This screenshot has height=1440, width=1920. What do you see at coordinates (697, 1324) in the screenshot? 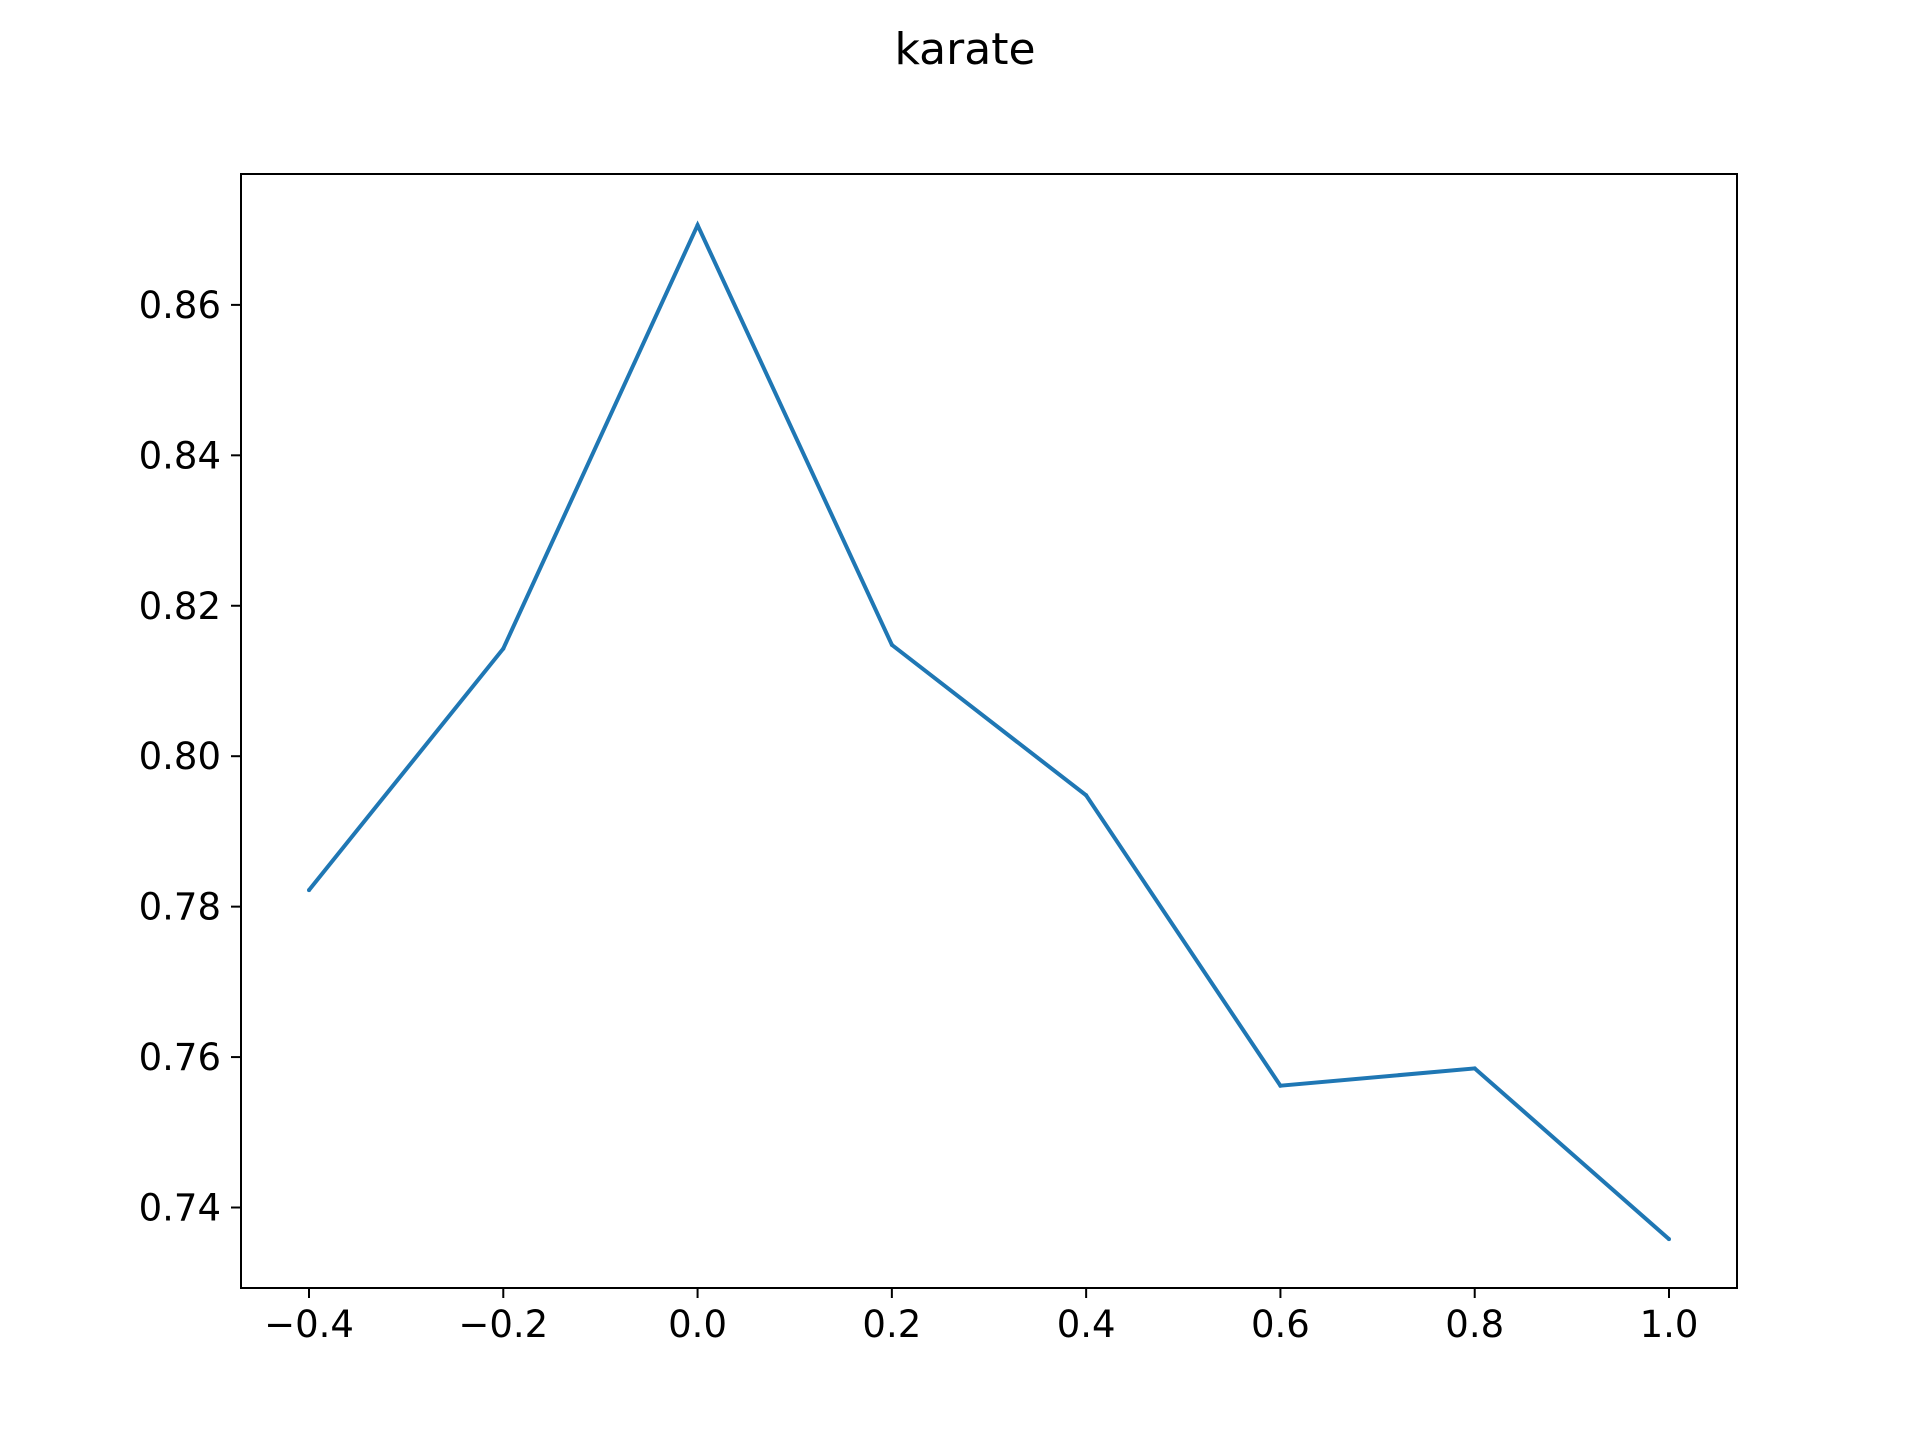
I see `x-tick-label: 0.0` at bounding box center [697, 1324].